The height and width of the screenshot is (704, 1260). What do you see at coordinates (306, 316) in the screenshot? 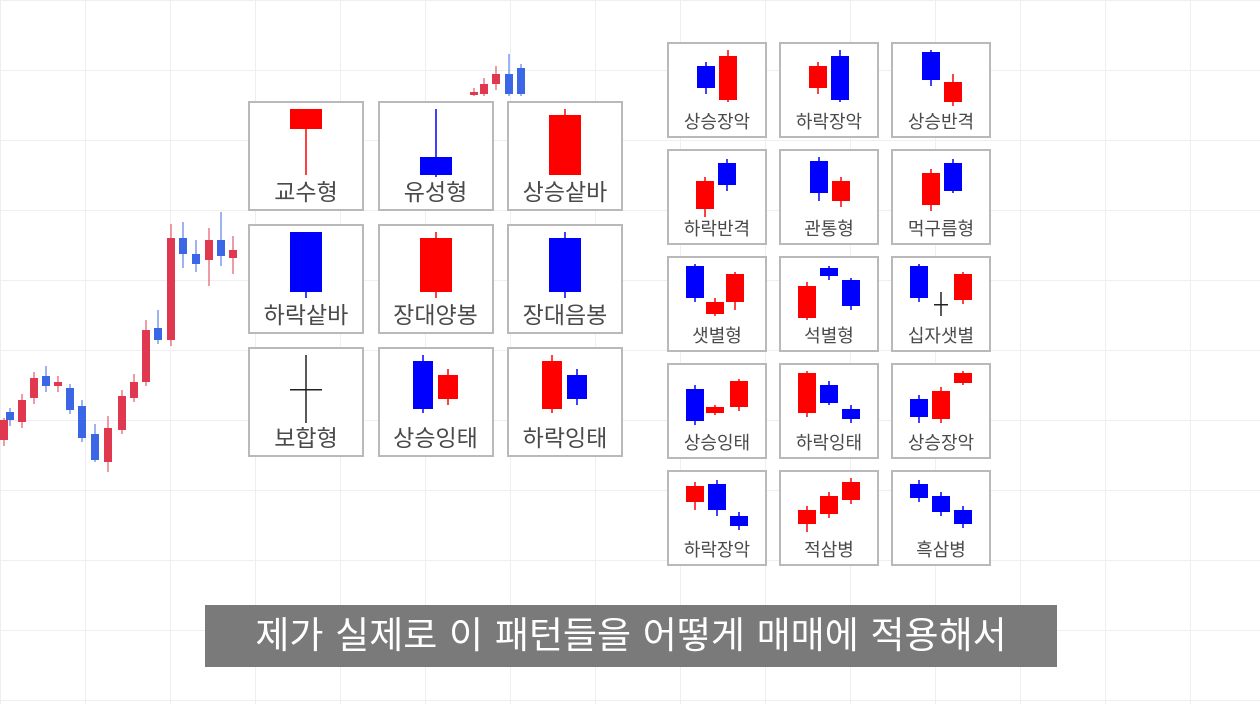
I see `pattern-label: 하락샅바` at bounding box center [306, 316].